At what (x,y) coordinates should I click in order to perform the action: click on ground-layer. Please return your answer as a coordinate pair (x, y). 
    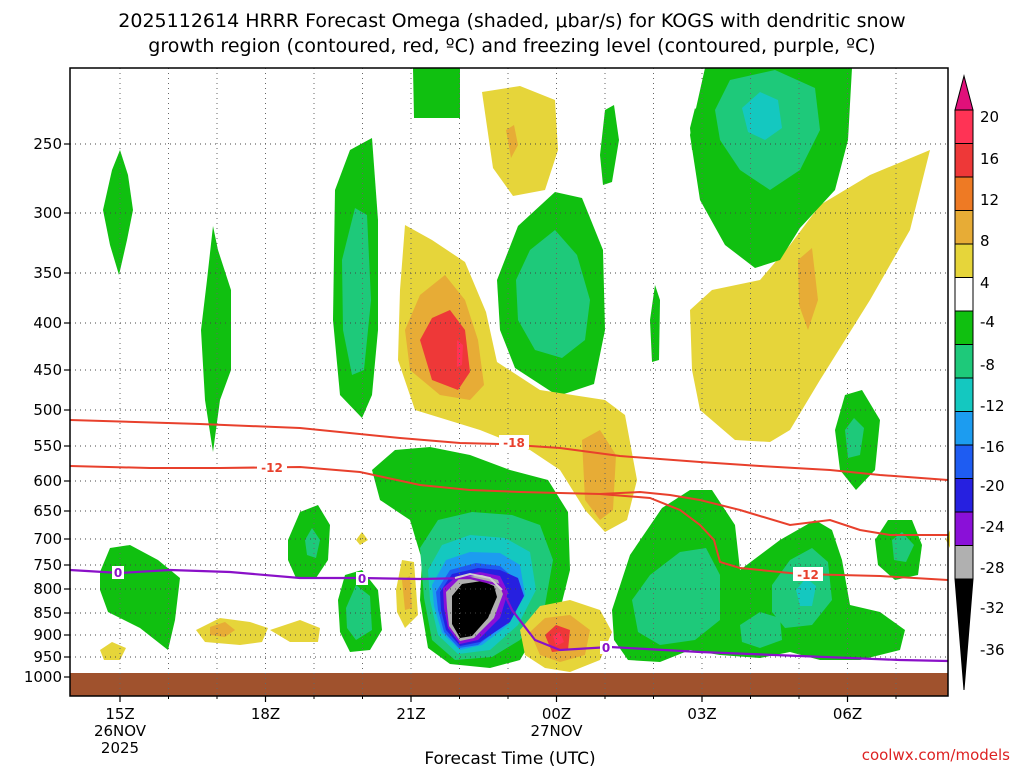
    Looking at the image, I should click on (509, 684).